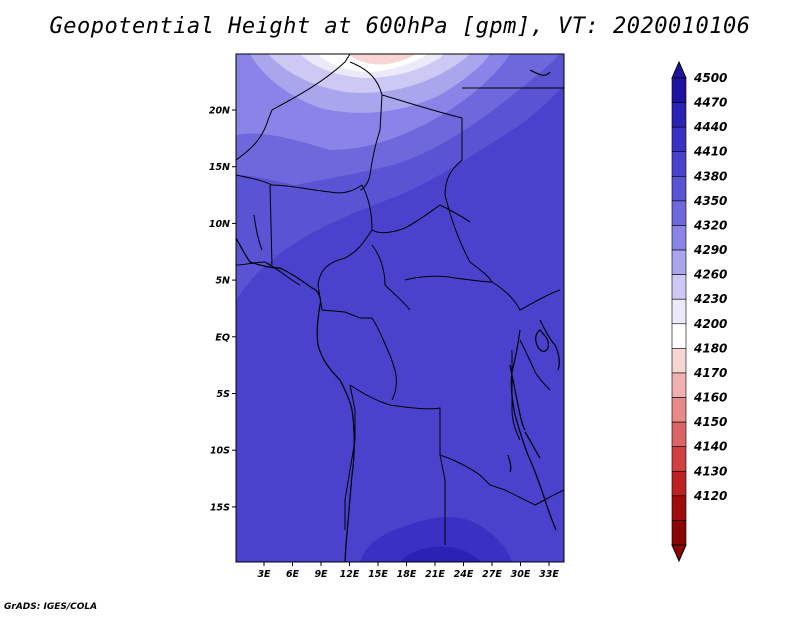 The image size is (800, 618). Describe the element at coordinates (679, 69) in the screenshot. I see `colorbar-top-arrow` at that location.